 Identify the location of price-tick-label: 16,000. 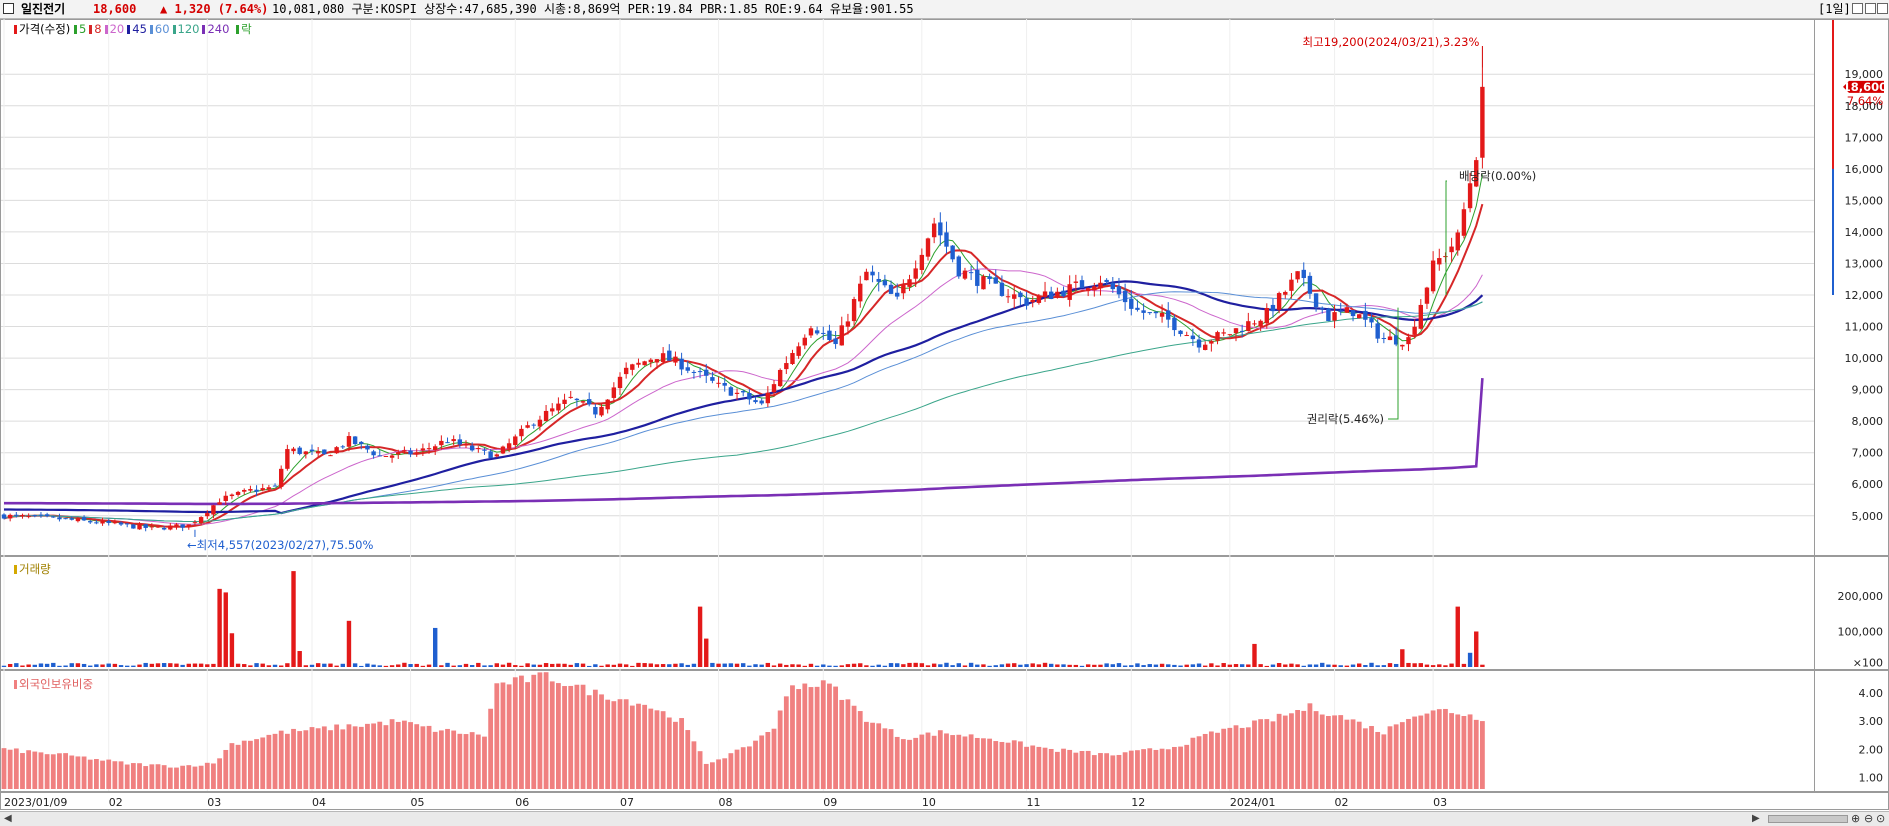
(1864, 169).